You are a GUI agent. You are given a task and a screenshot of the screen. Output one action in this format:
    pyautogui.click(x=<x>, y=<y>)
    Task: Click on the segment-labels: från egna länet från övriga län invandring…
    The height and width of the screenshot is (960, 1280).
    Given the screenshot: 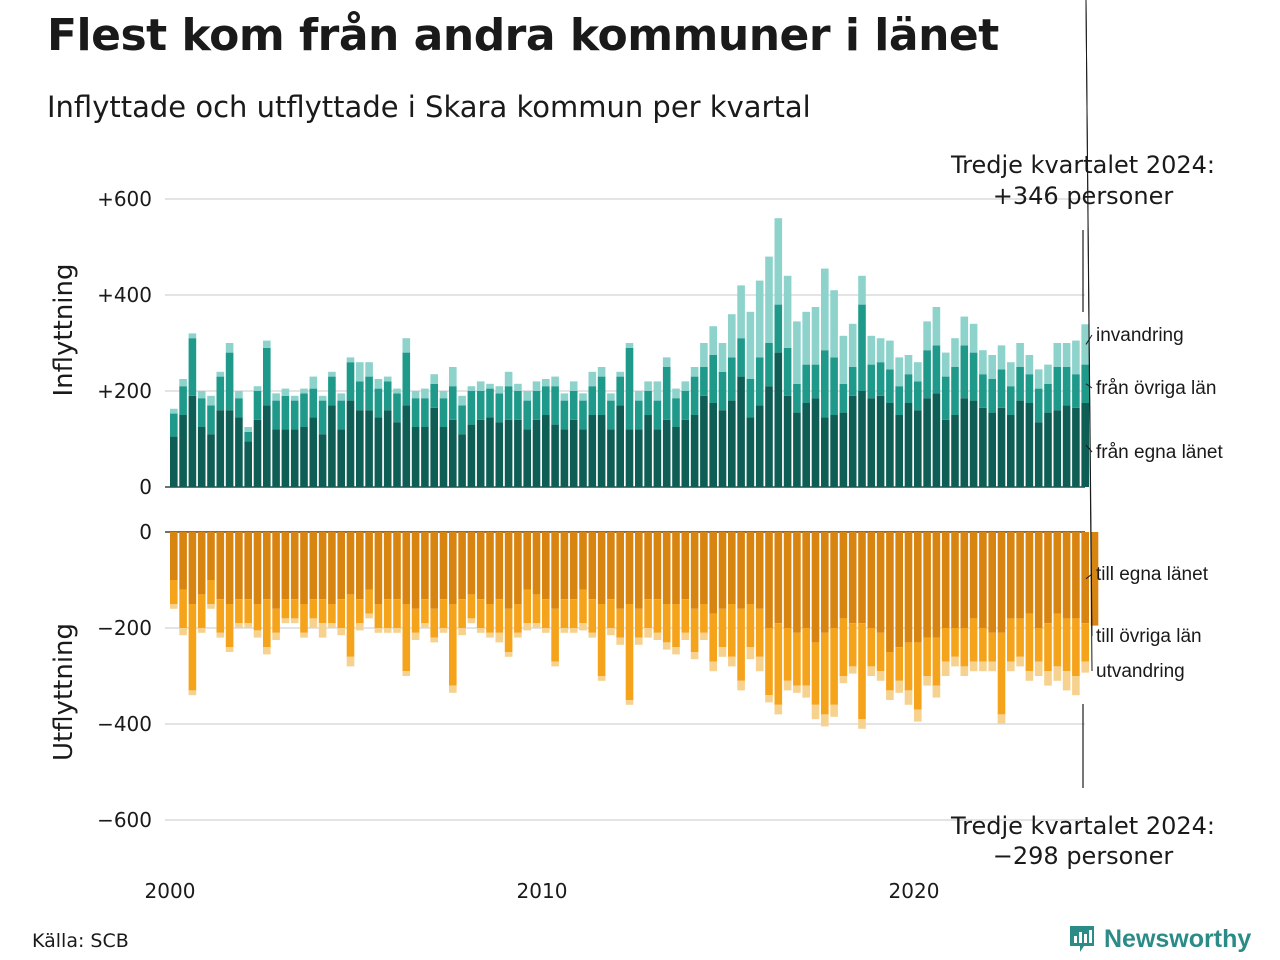 What is the action you would take?
    pyautogui.click(x=1154, y=341)
    